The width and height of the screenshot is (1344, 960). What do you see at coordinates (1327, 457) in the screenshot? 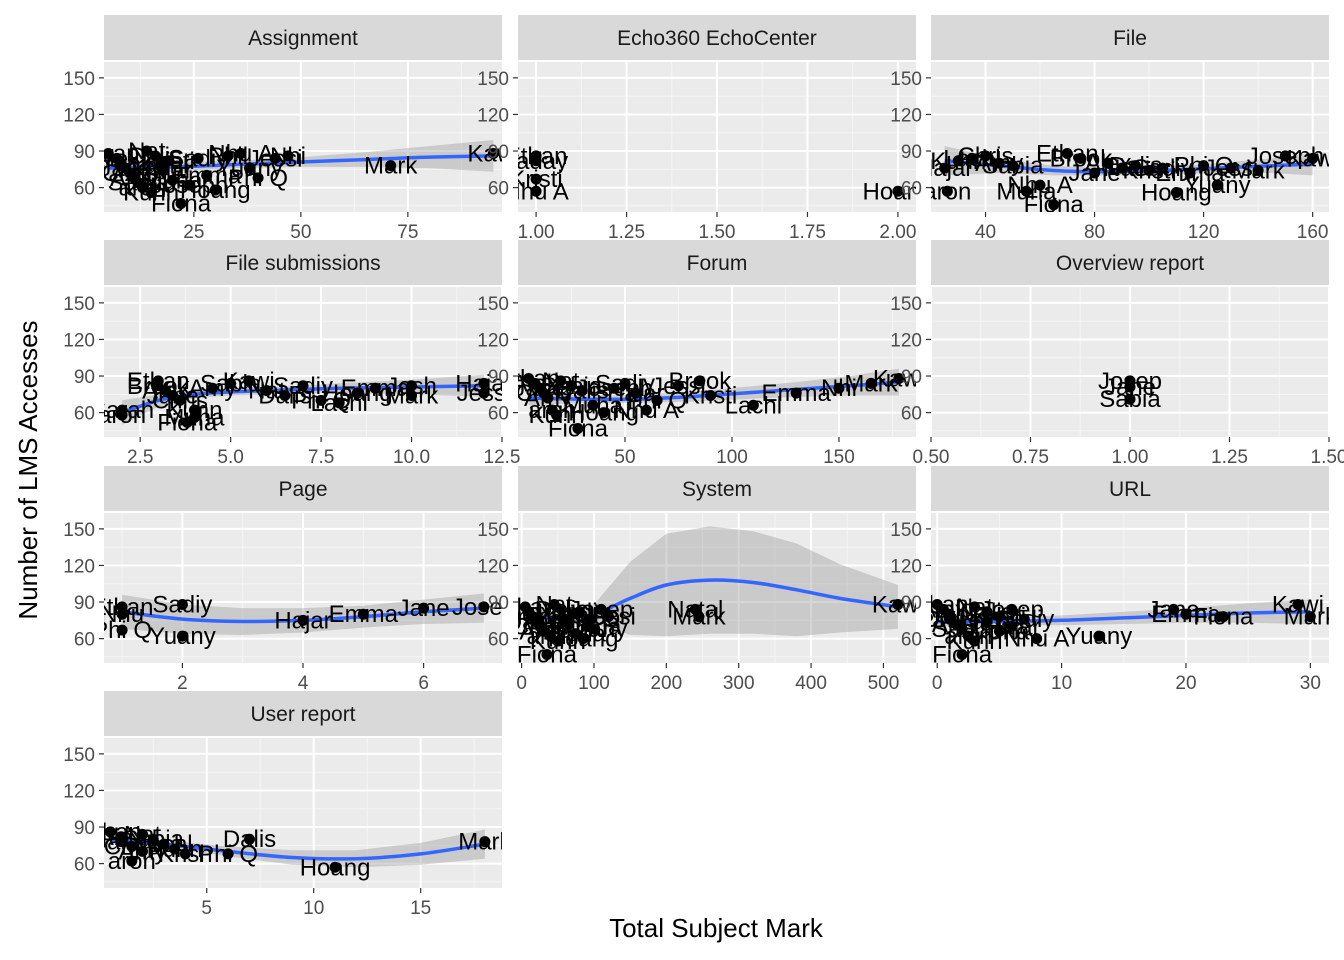
I see `x-tick-label: 1.50` at bounding box center [1327, 457].